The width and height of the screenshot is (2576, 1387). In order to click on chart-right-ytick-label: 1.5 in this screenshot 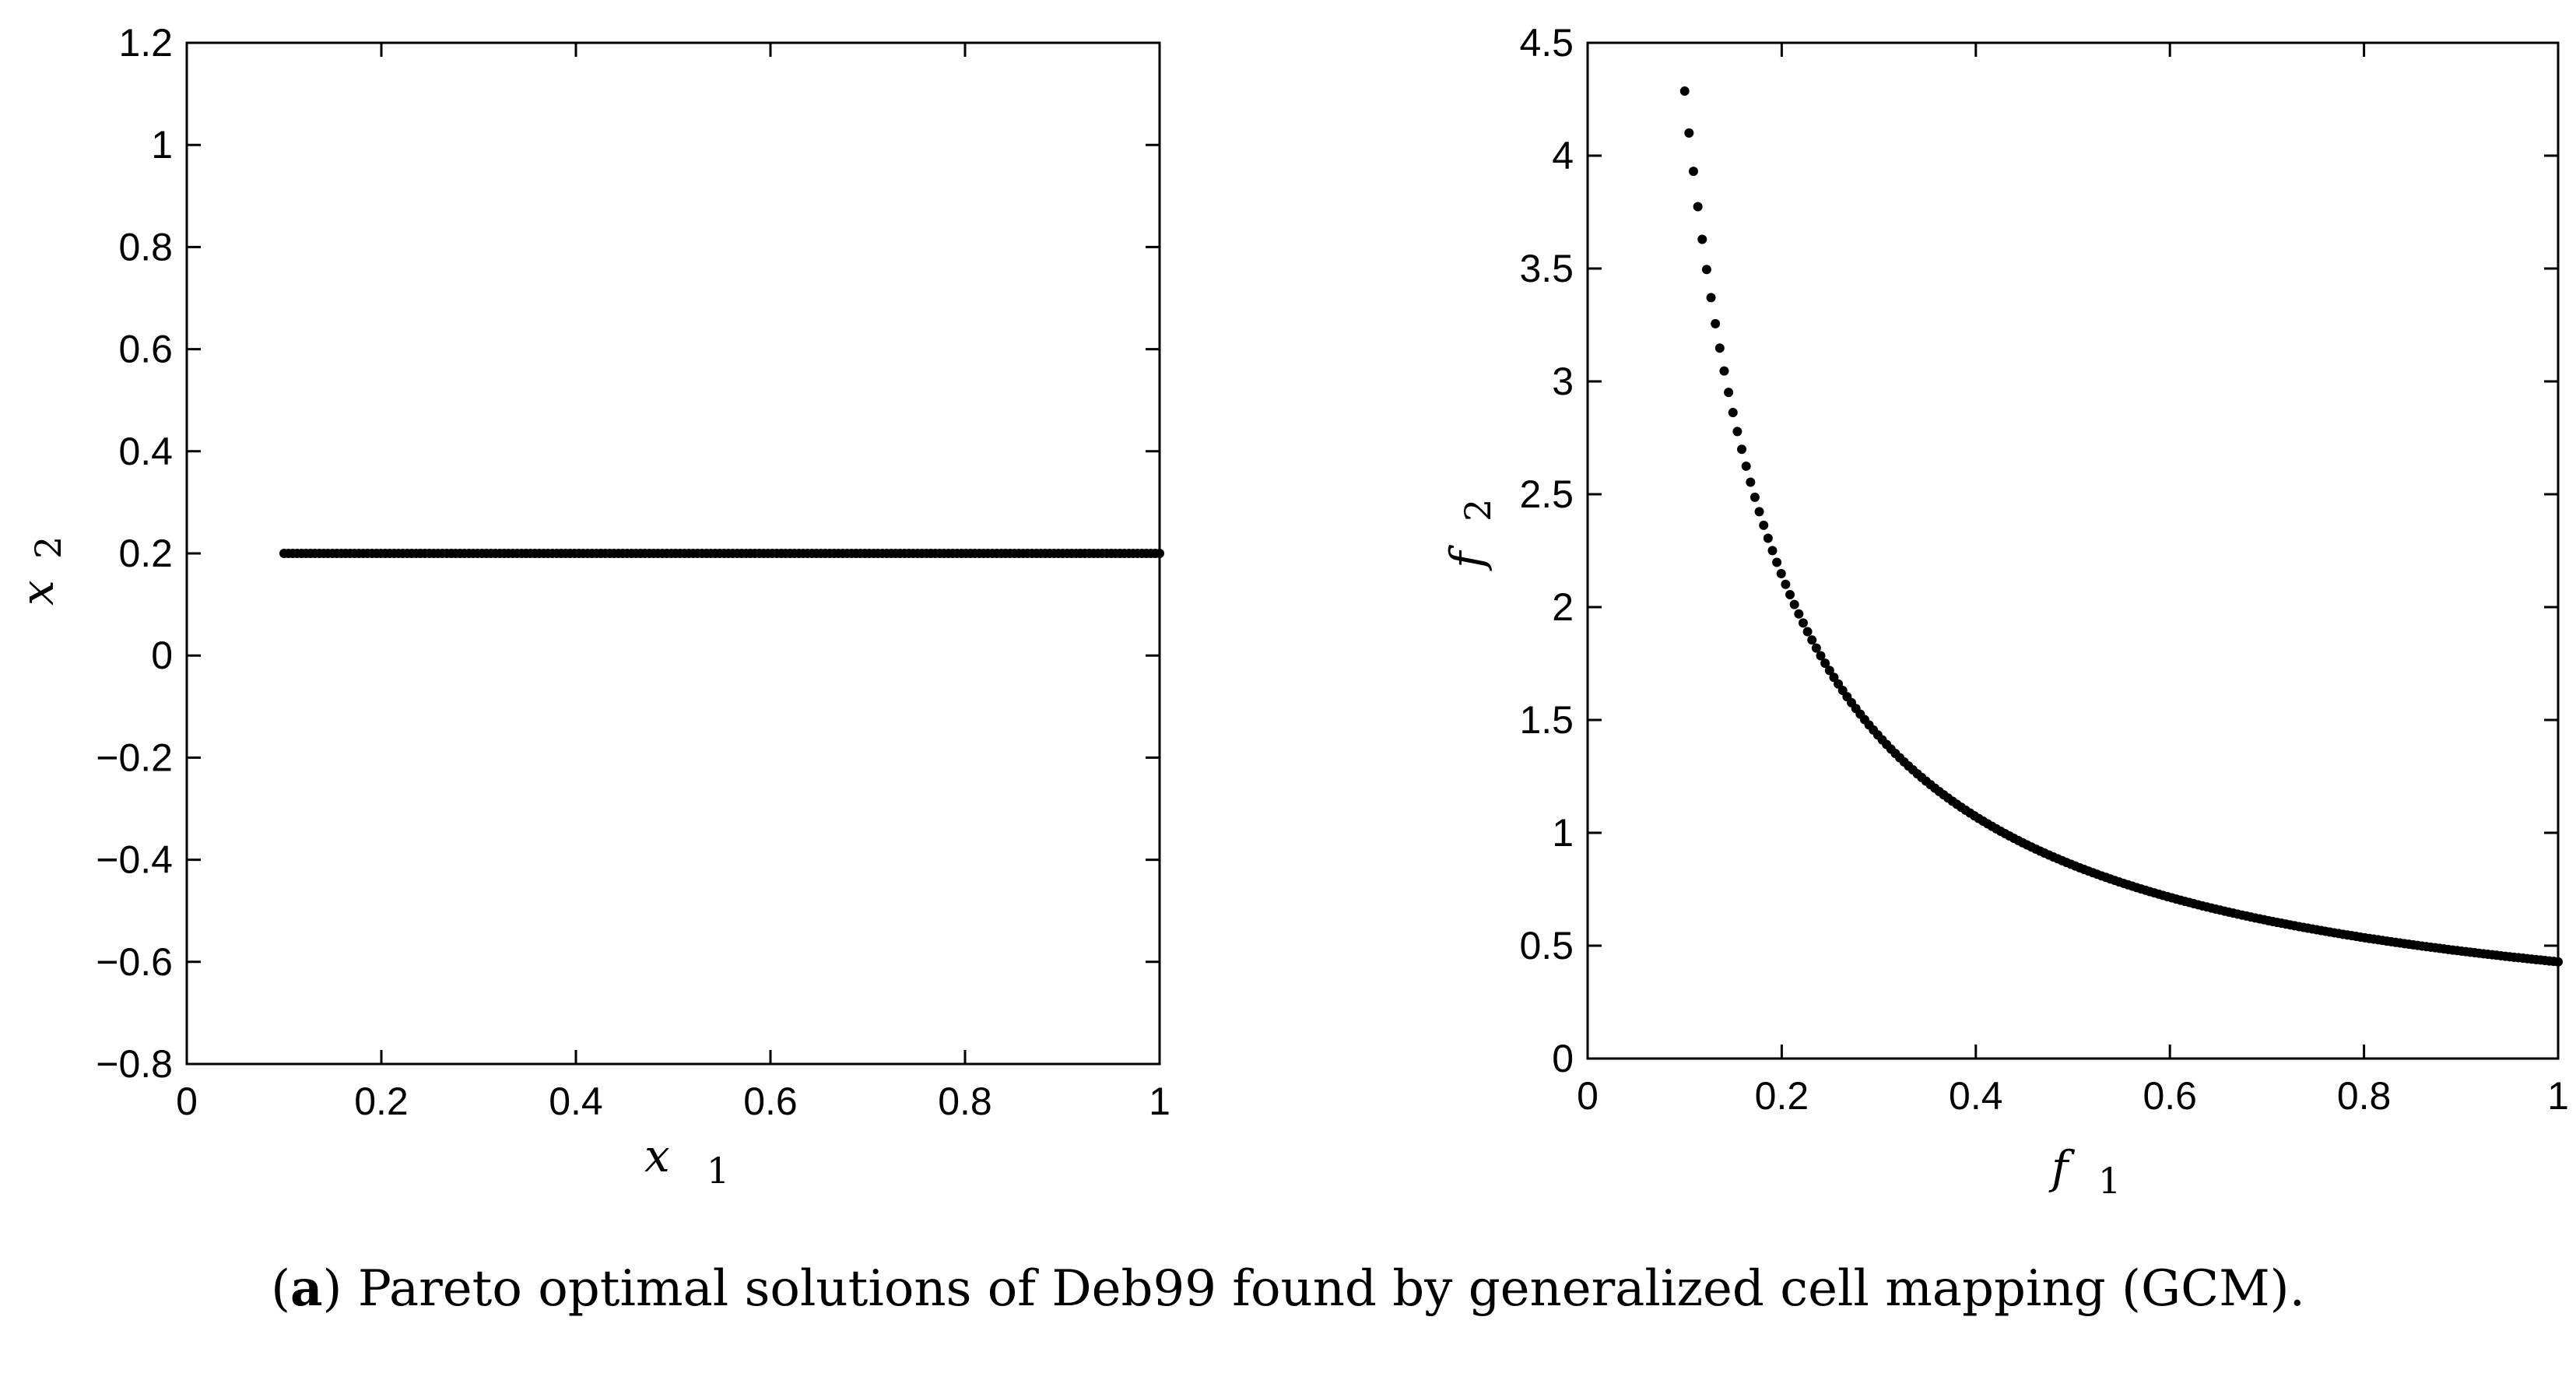, I will do `click(1547, 720)`.